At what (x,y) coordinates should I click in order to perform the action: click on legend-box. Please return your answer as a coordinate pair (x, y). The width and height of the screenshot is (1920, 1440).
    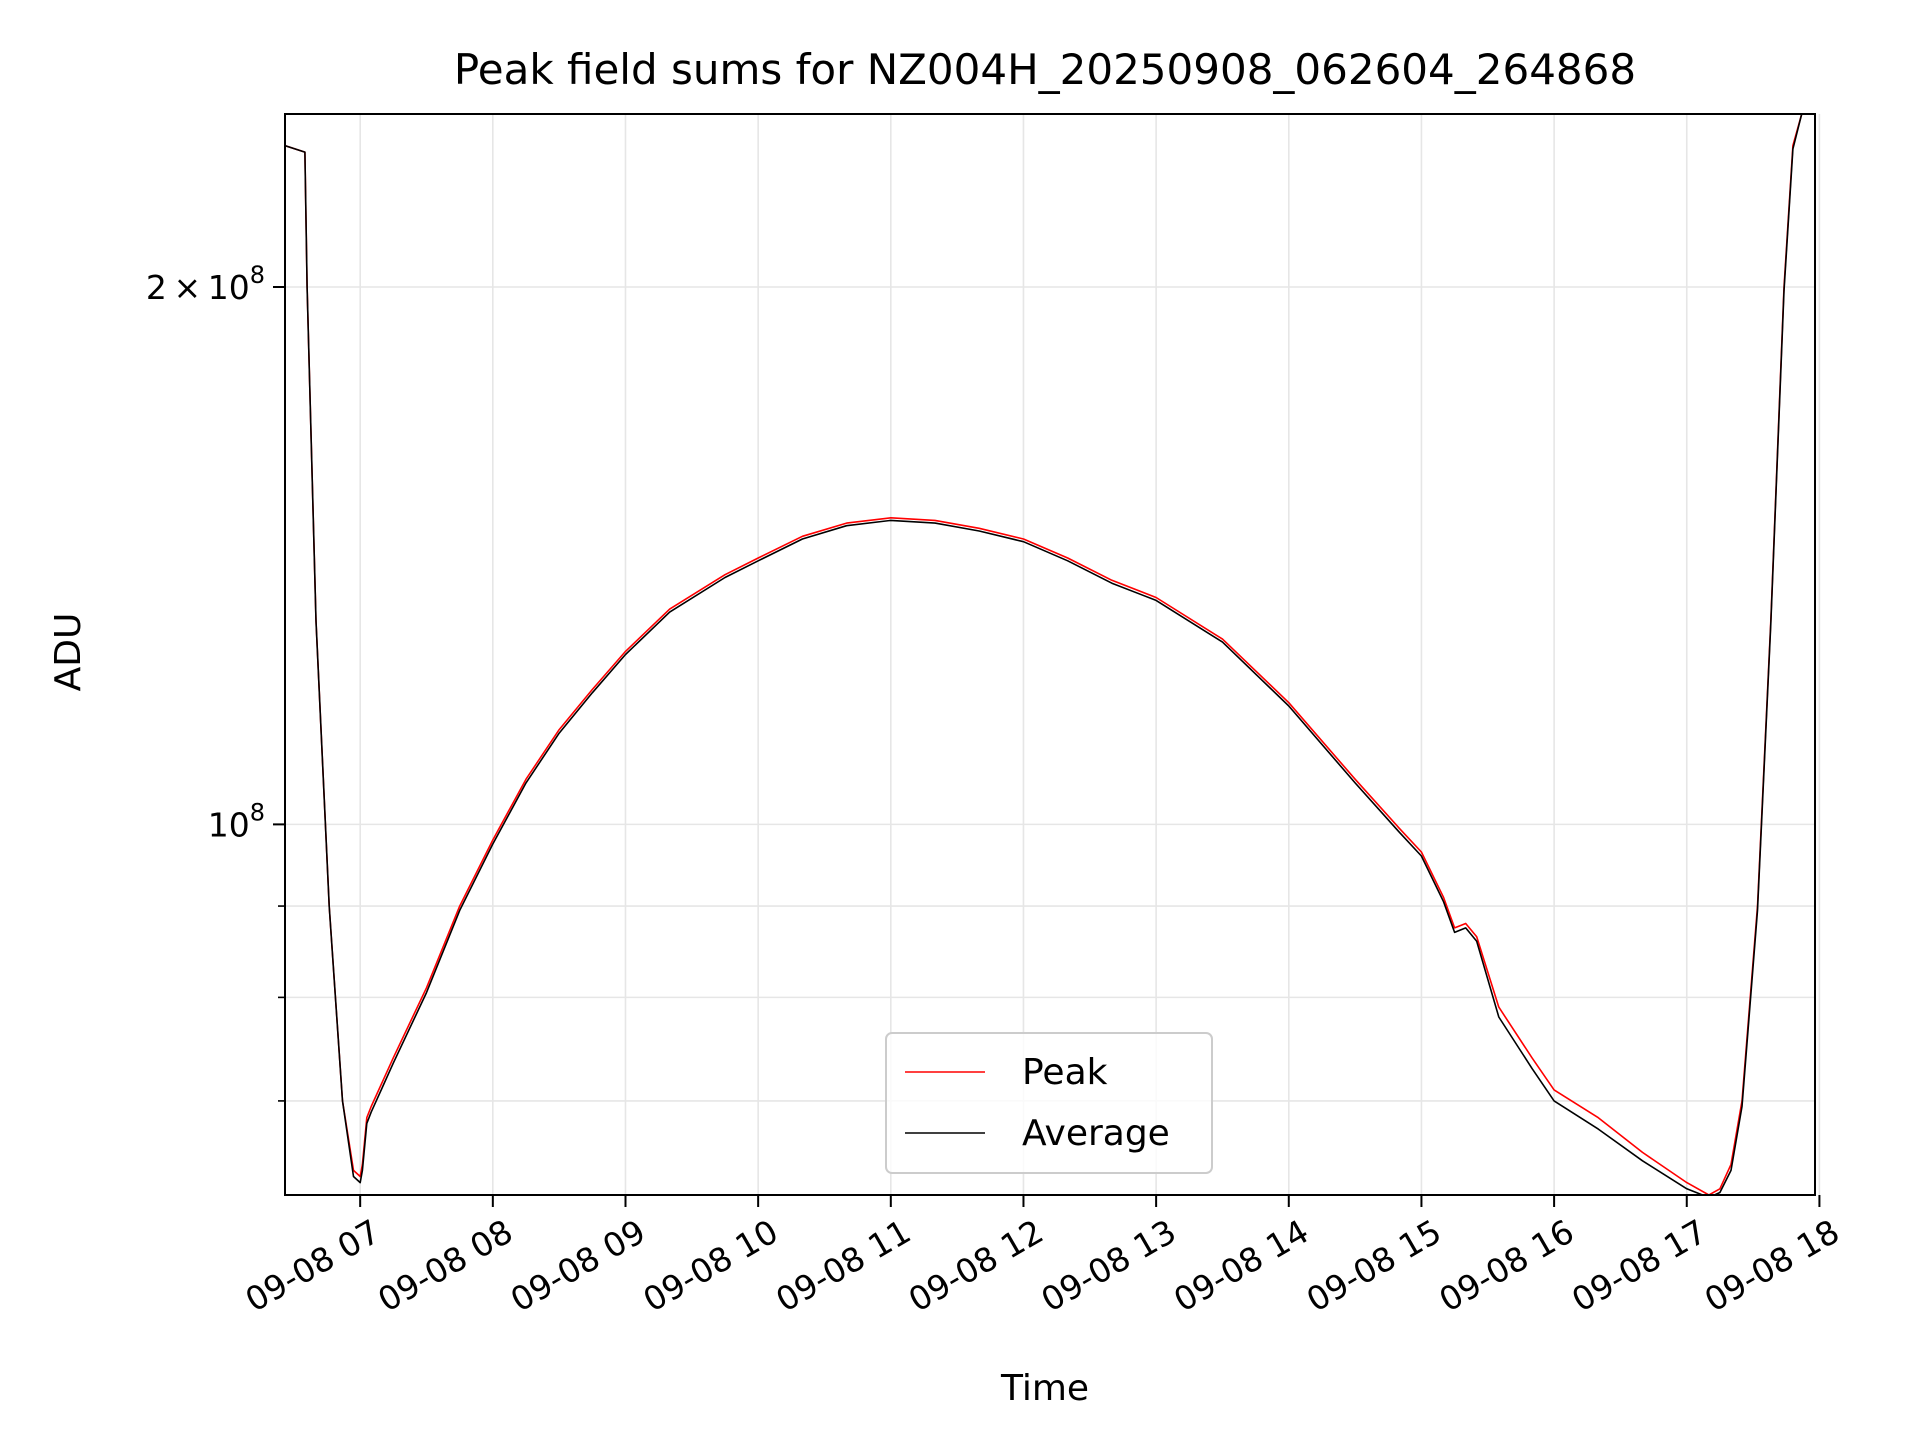
    Looking at the image, I should click on (1049, 1103).